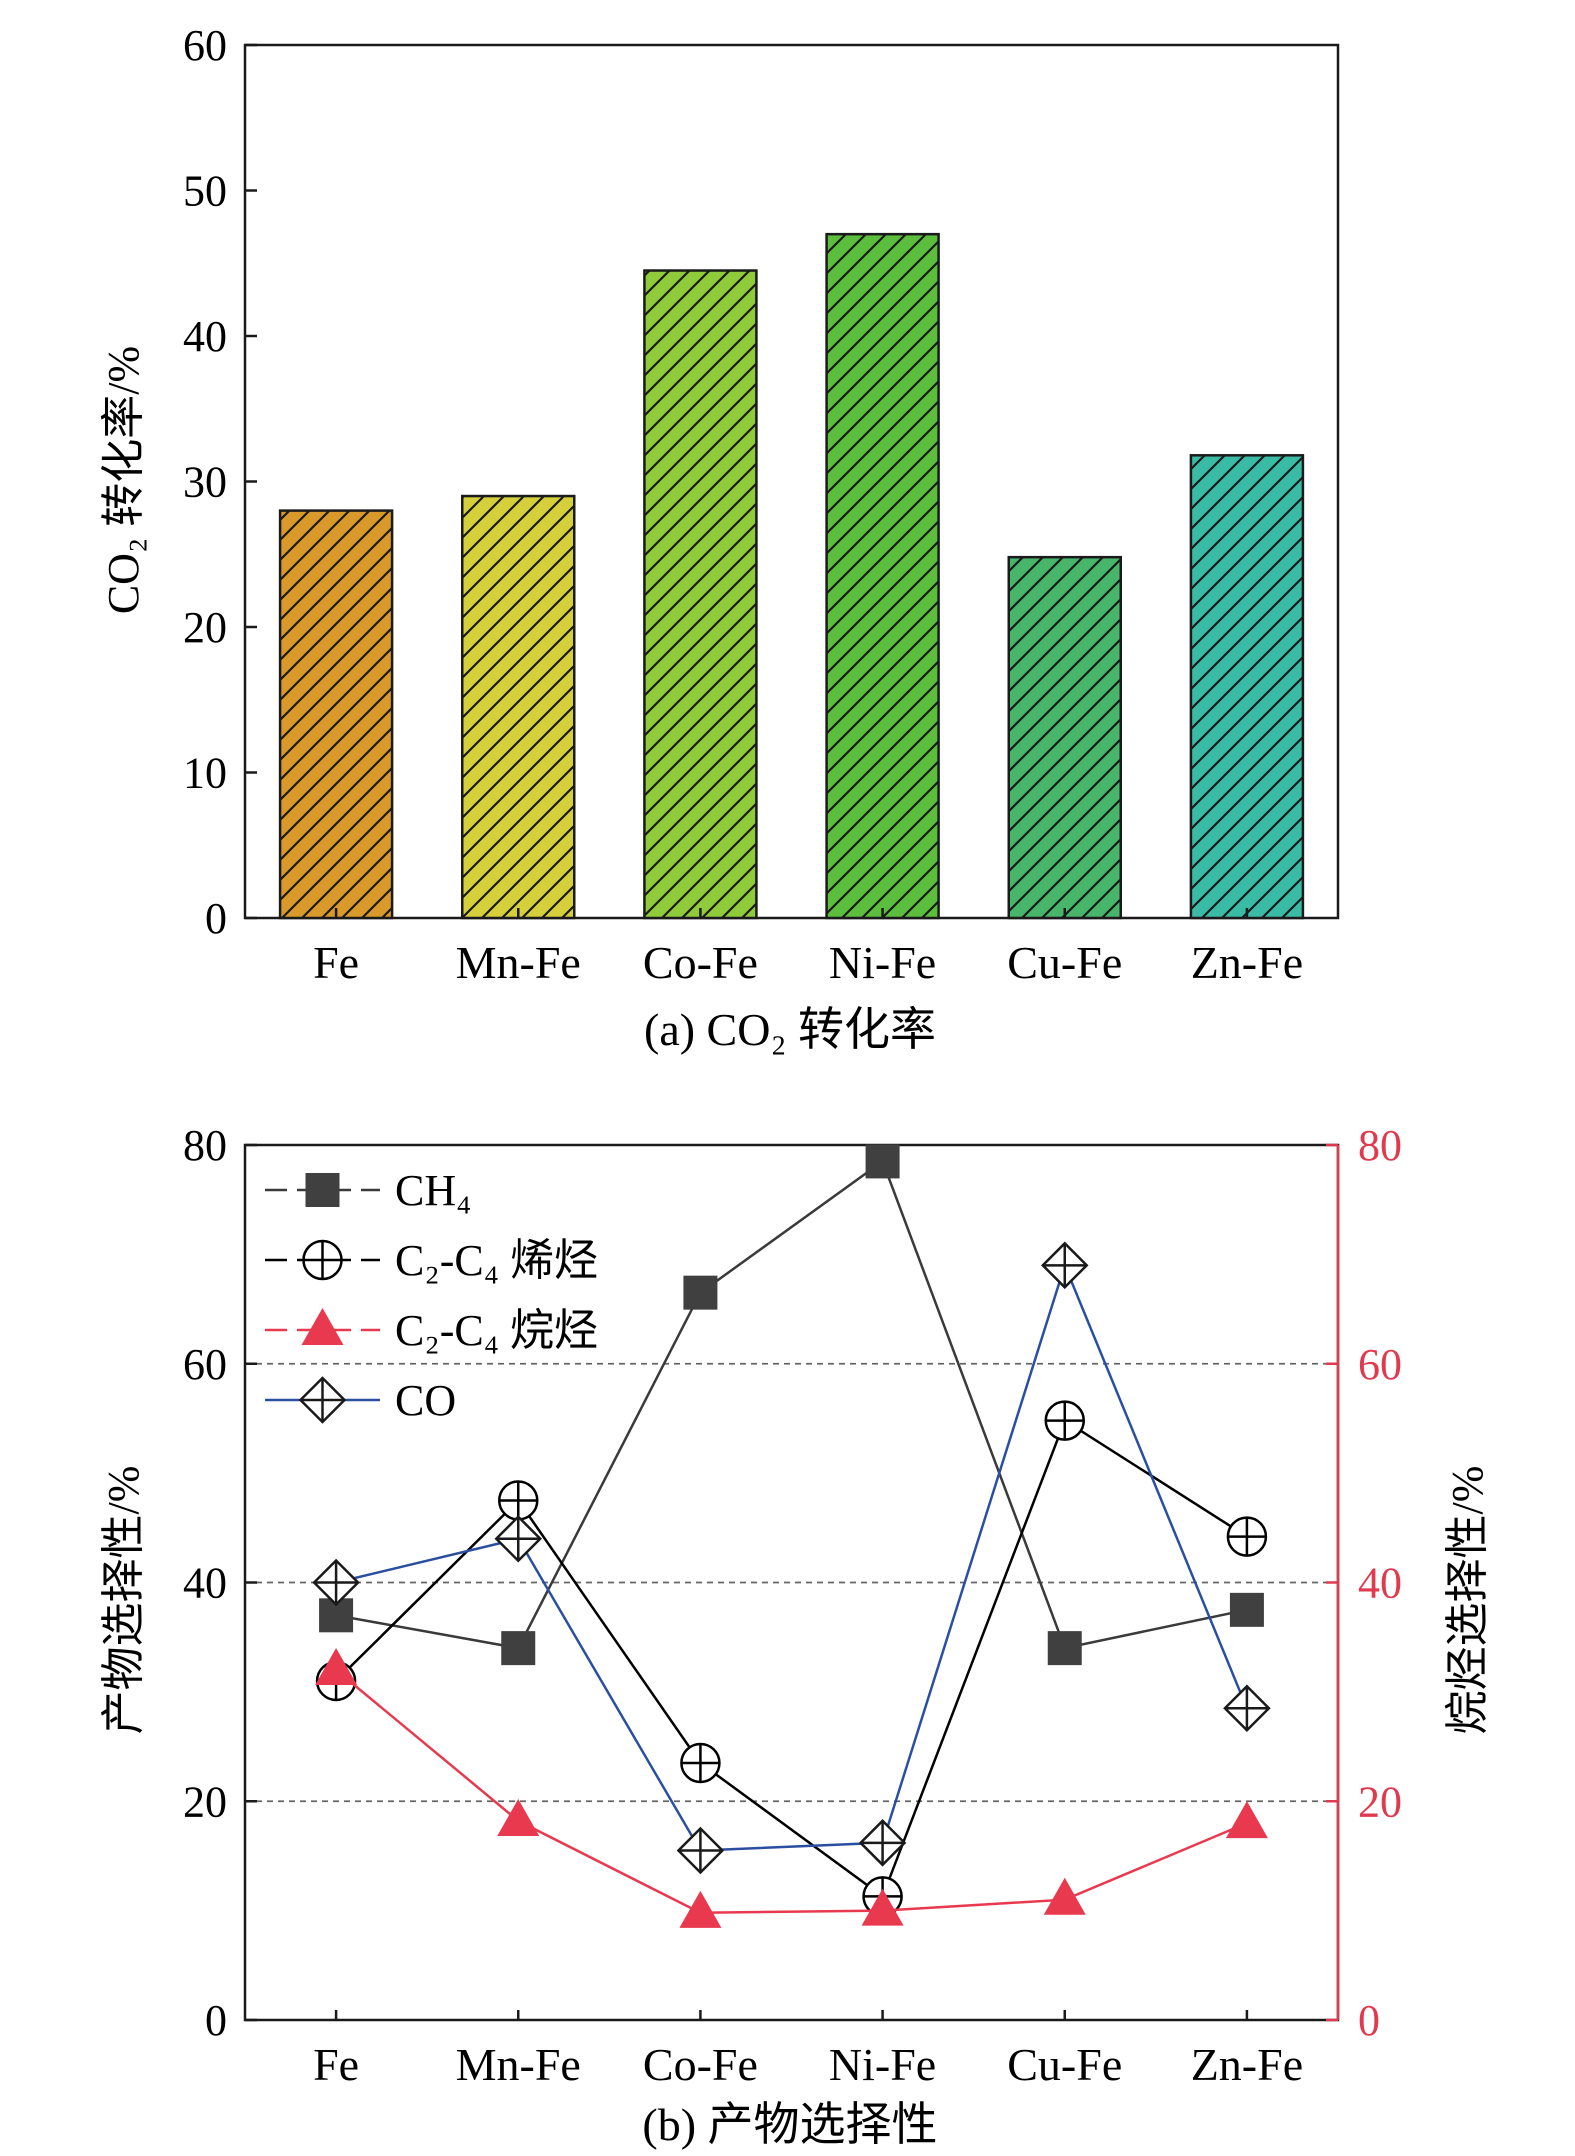  I want to click on bar-ni-fe, so click(882, 576).